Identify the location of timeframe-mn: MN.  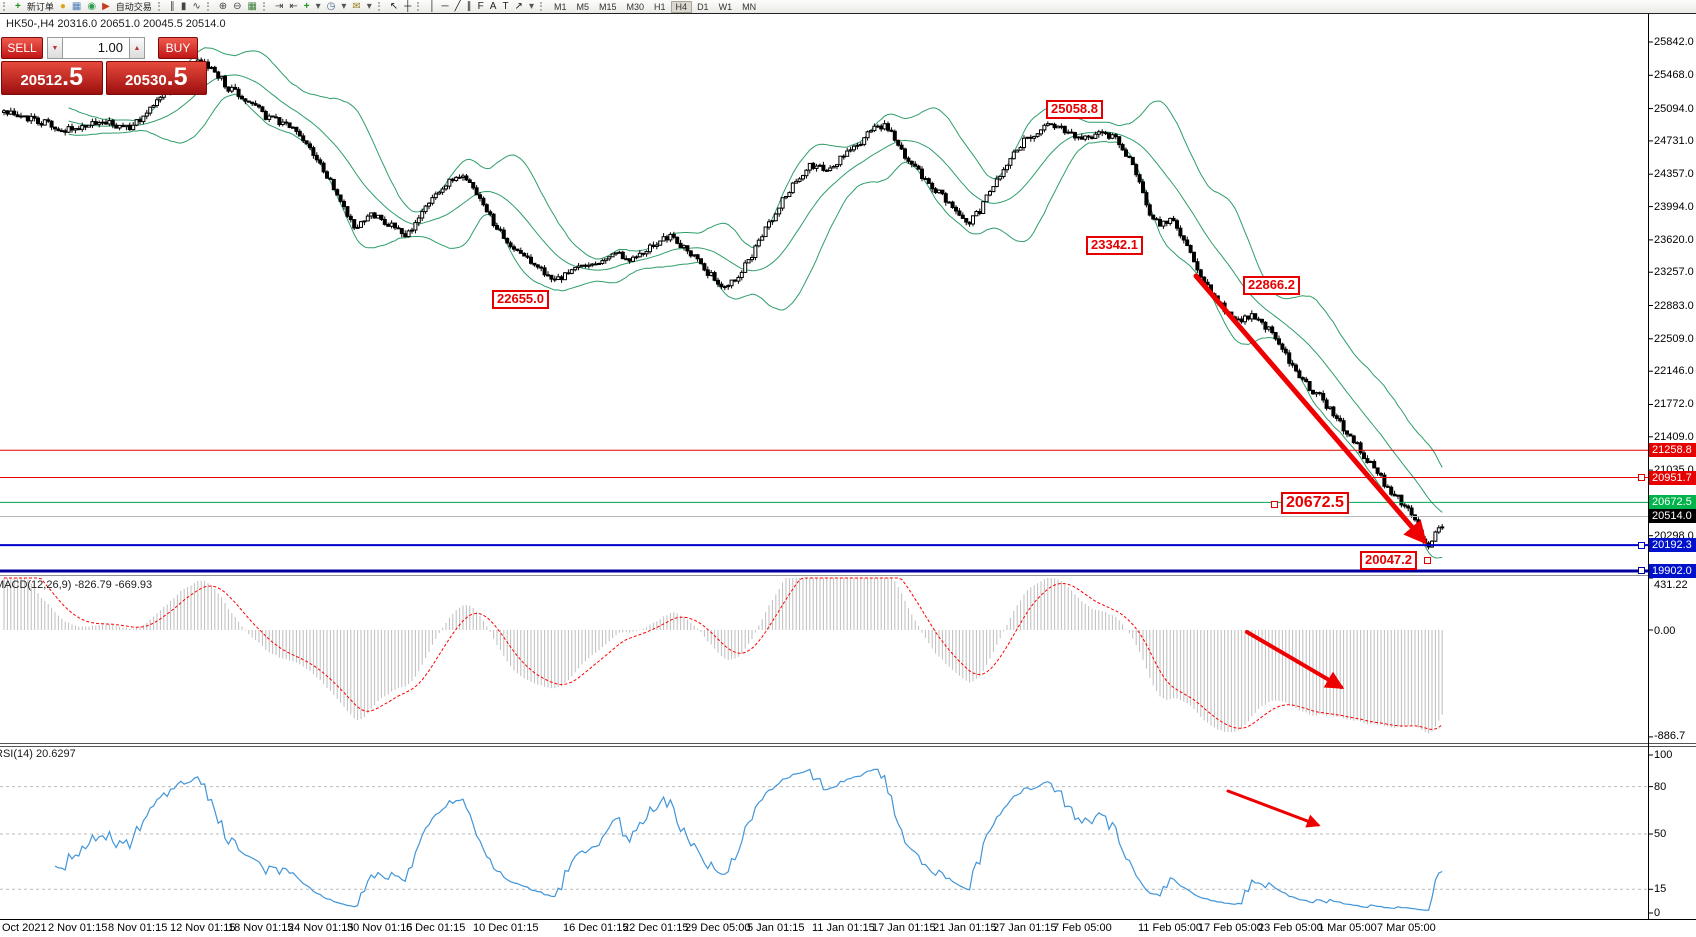
(749, 6).